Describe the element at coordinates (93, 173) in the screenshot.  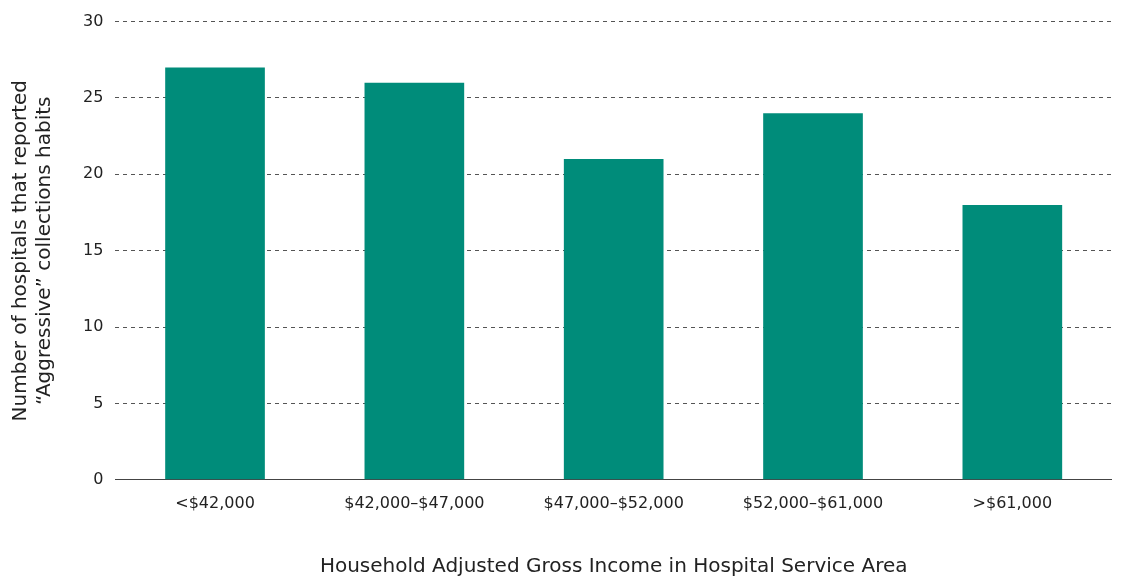
I see `y-tick-label: 20` at that location.